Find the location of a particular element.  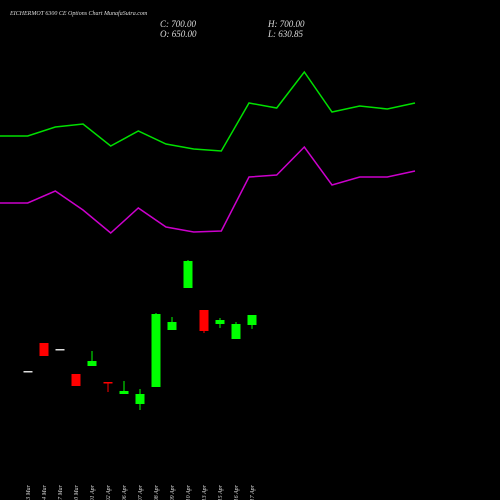

x-tick-label: 24 Mar is located at coordinates (44, 492).